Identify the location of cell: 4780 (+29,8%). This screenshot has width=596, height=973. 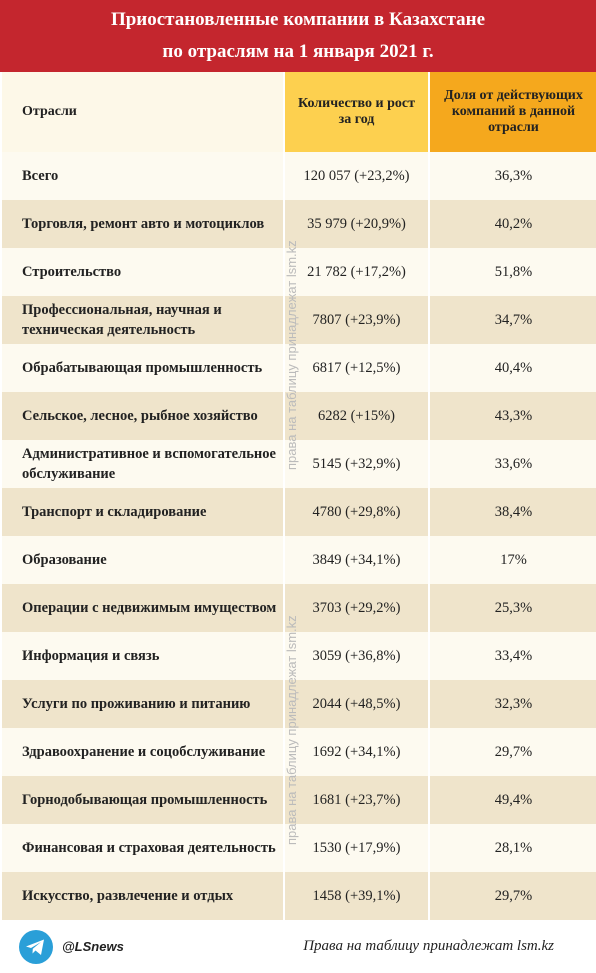
(356, 512).